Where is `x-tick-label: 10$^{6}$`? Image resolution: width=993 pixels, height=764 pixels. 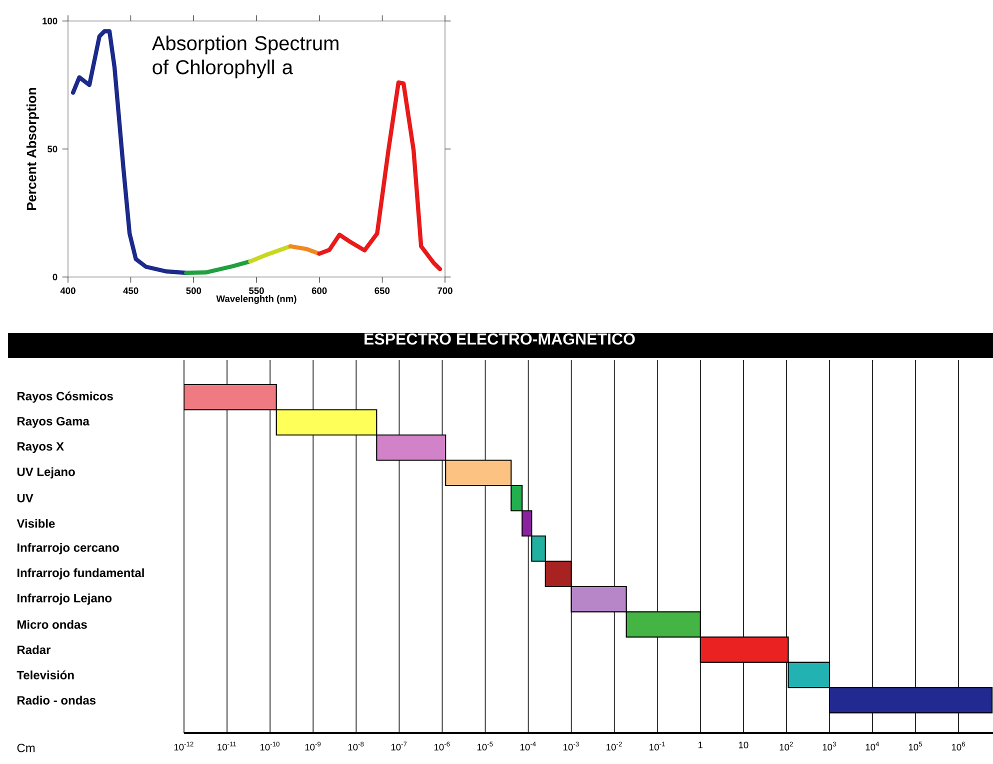
x-tick-label: 10$^{6}$ is located at coordinates (959, 746).